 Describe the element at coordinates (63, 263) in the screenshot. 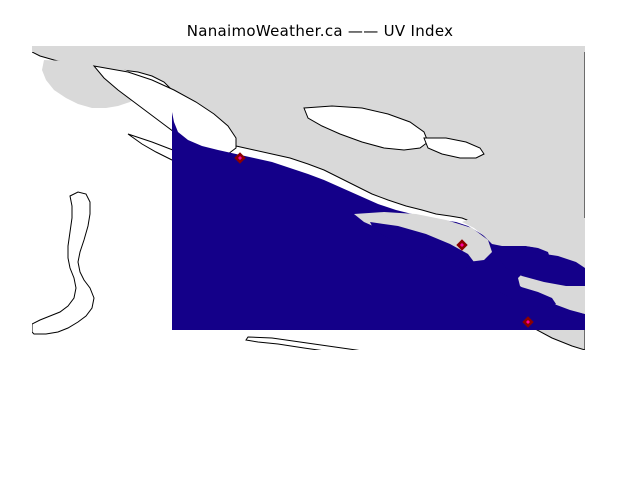

I see `island-left` at that location.